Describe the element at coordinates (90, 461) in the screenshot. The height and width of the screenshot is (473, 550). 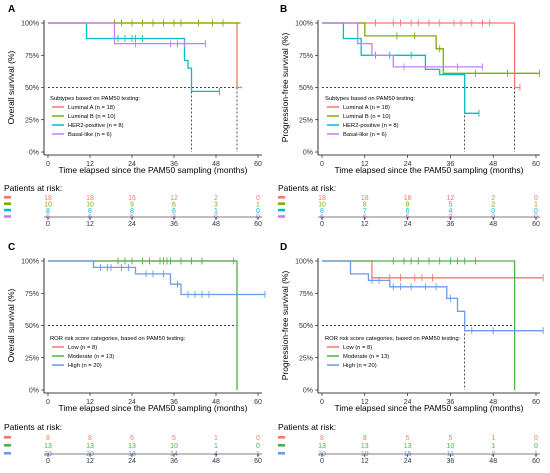
I see `risk-axis-label: 12` at that location.